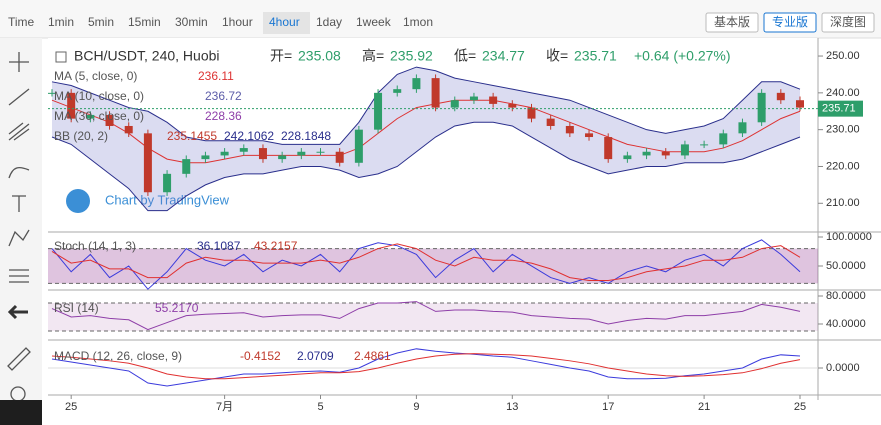 The image size is (881, 425). What do you see at coordinates (608, 407) in the screenshot?
I see `time-tick-label: 17` at bounding box center [608, 407].